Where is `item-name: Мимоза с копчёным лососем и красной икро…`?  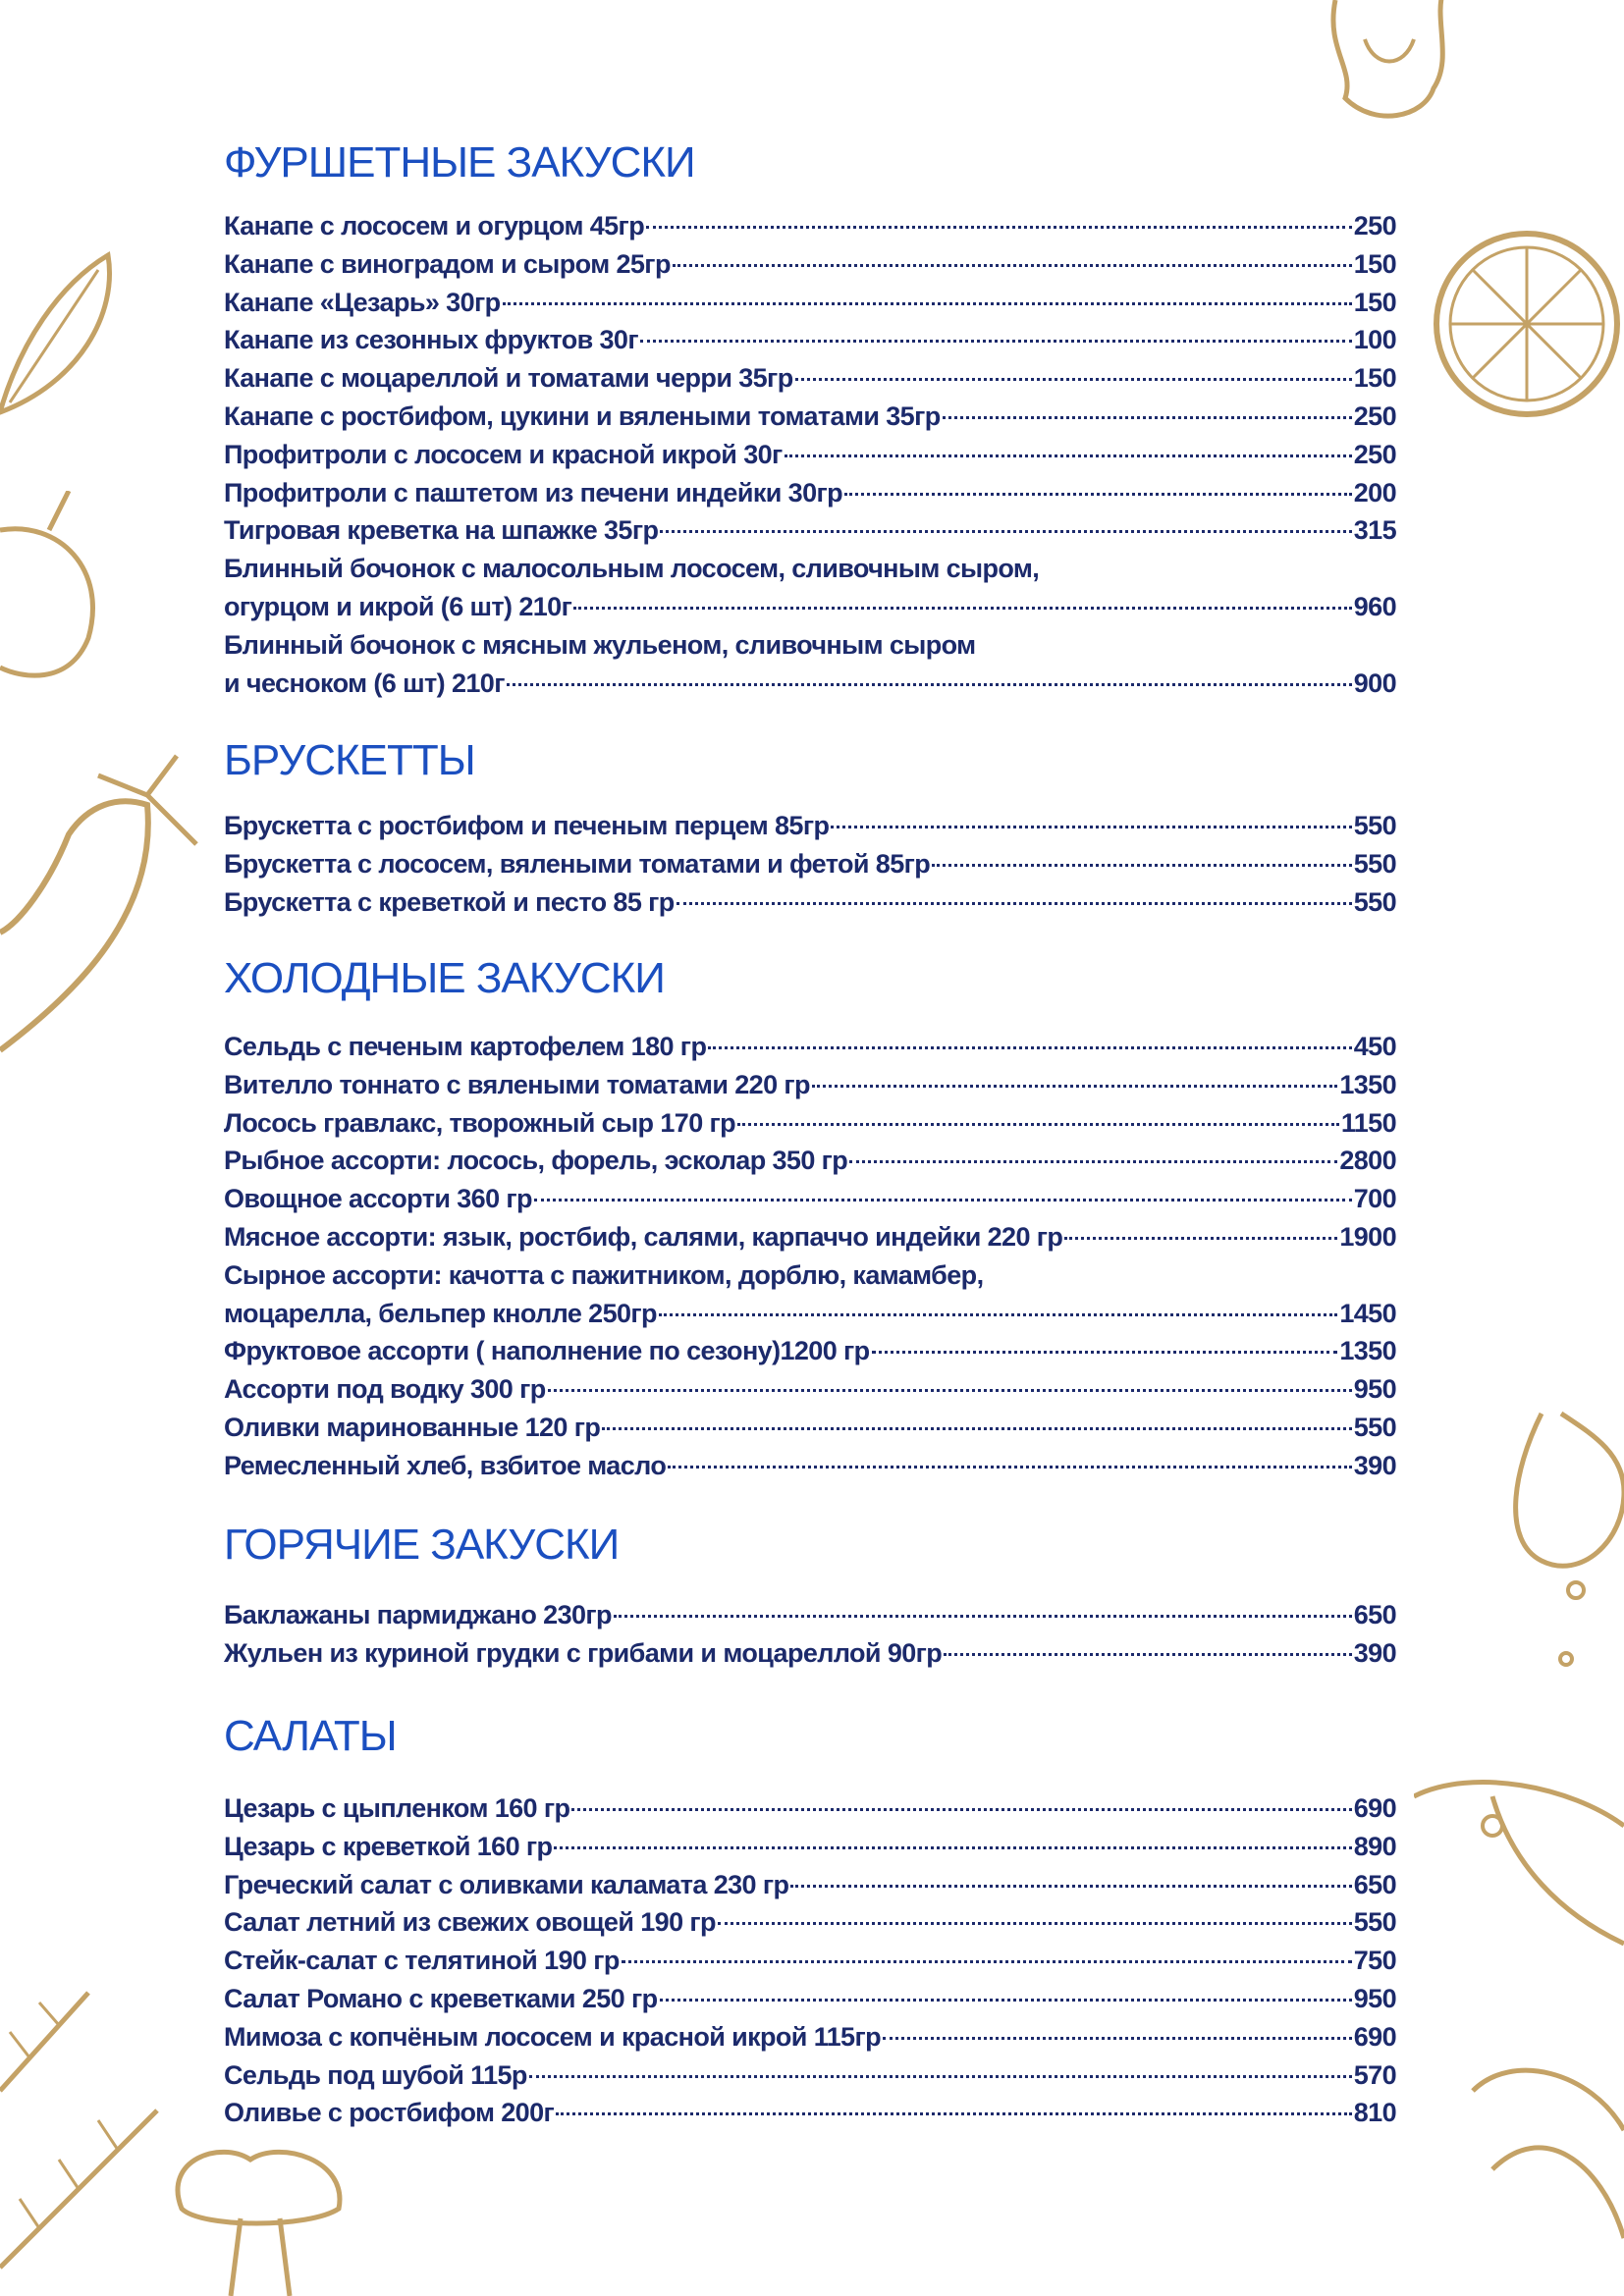 item-name: Мимоза с копчёным лососем и красной икро… is located at coordinates (553, 2036).